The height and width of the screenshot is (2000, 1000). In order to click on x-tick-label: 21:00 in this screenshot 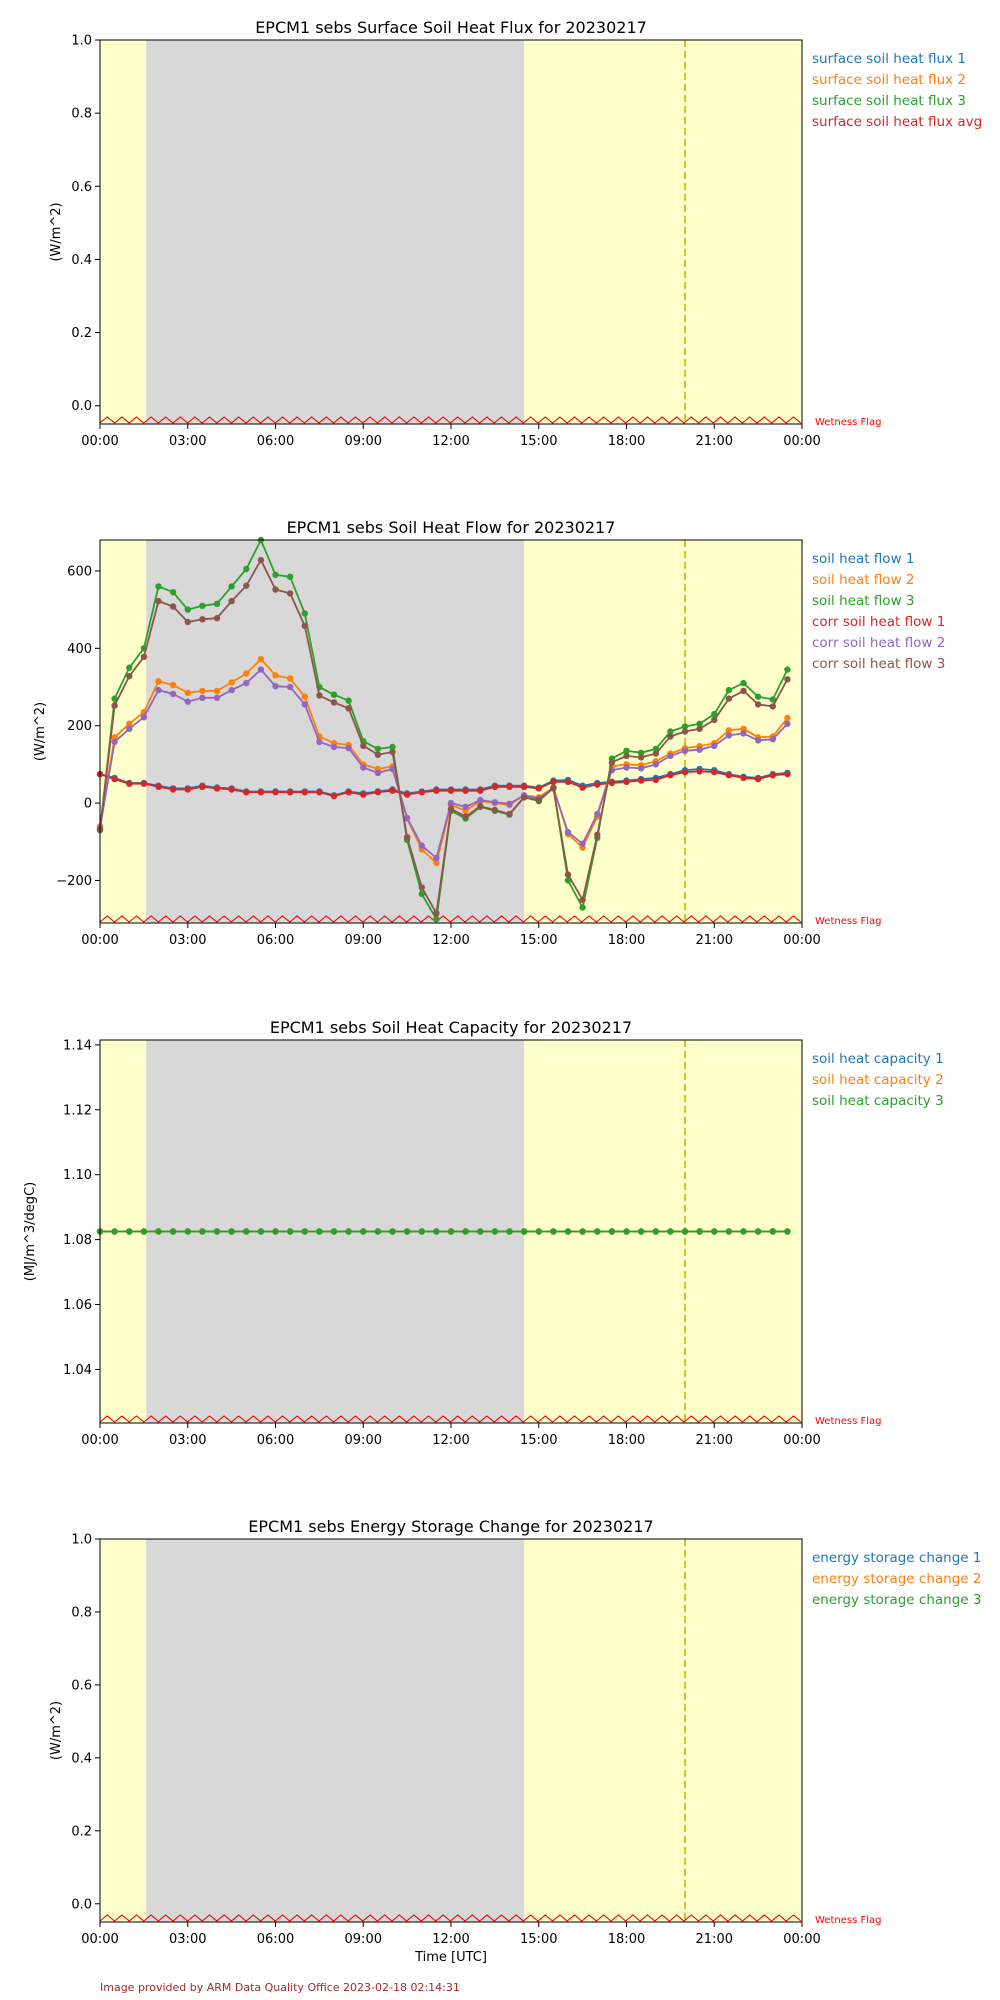, I will do `click(714, 1939)`.